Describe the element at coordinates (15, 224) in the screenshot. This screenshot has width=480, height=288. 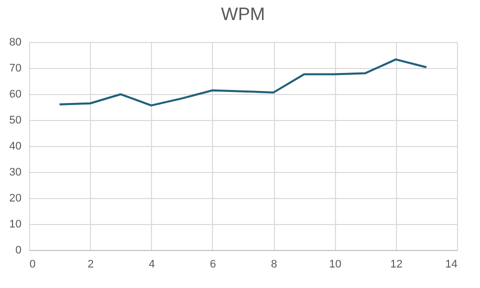
I see `y-tick-label: 10` at that location.